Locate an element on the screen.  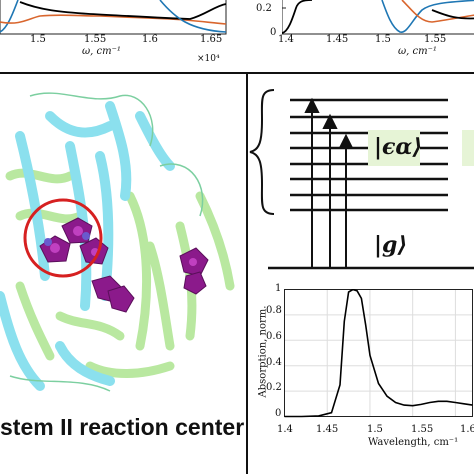
absorption-xtick-1: 1.4 is located at coordinates (285, 429).